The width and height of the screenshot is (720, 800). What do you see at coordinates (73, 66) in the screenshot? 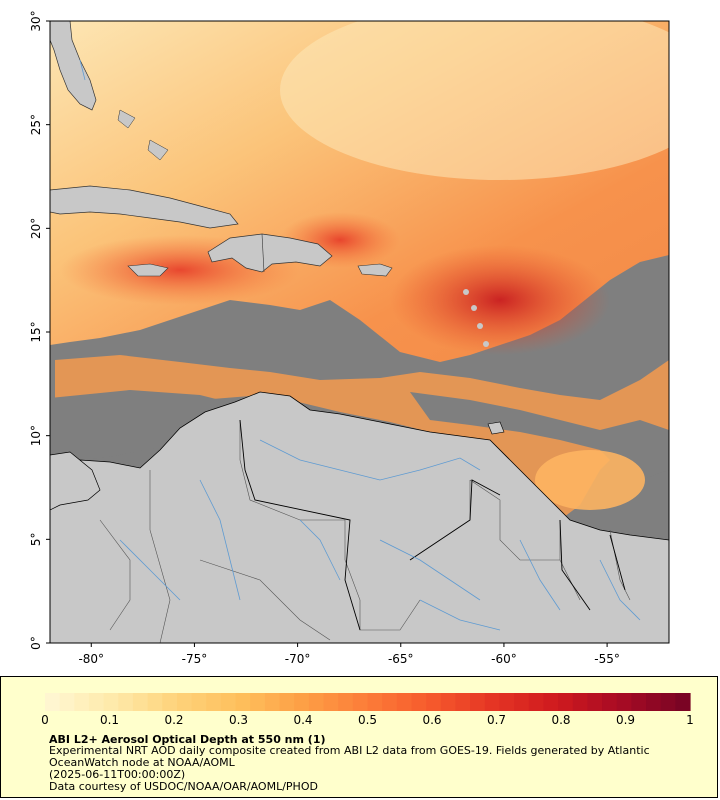
I see `land-florida` at bounding box center [73, 66].